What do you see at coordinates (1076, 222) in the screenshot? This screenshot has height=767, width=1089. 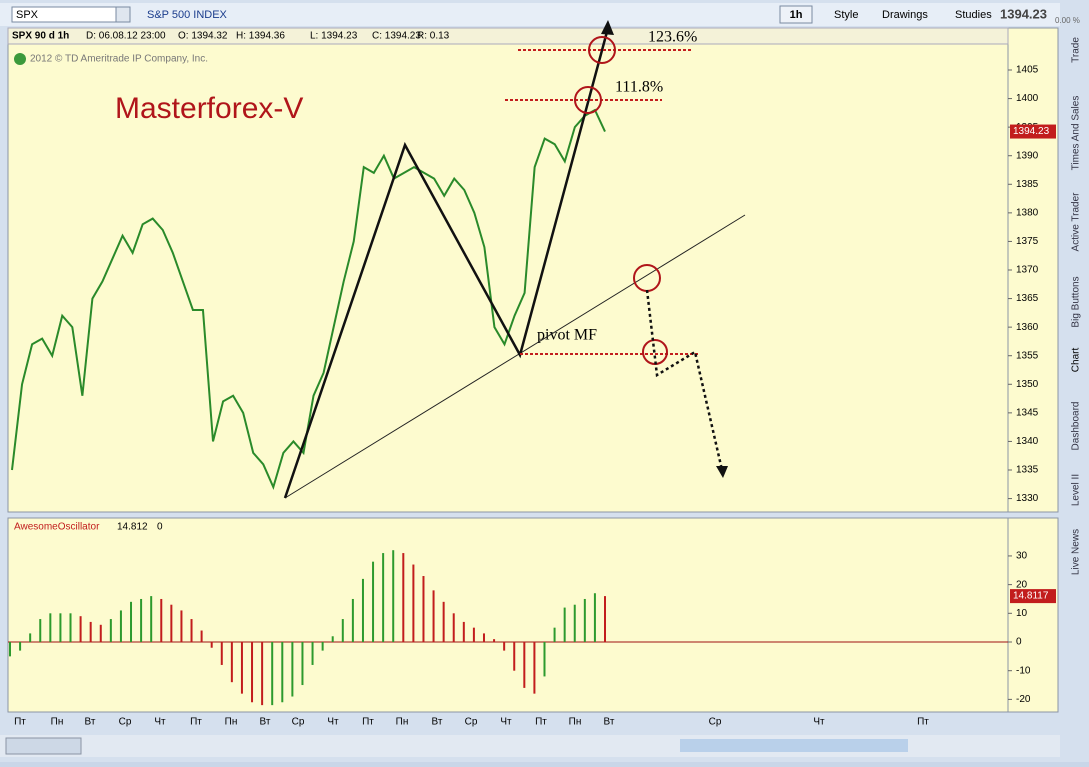 I see `side-tab: Active Trader` at bounding box center [1076, 222].